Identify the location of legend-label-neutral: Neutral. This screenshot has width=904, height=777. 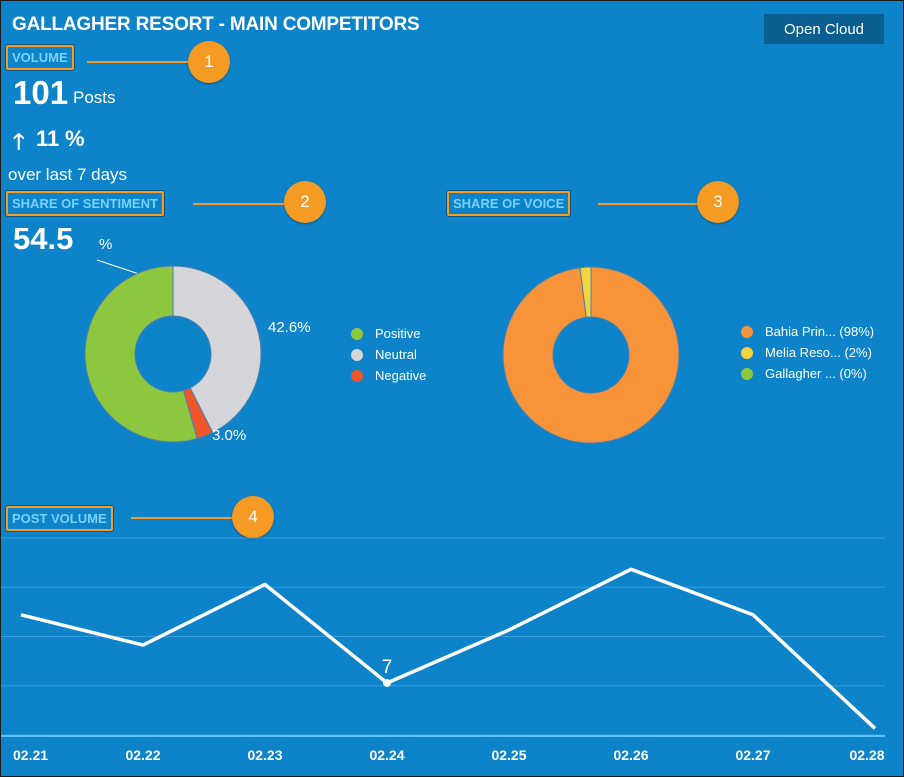
(396, 354).